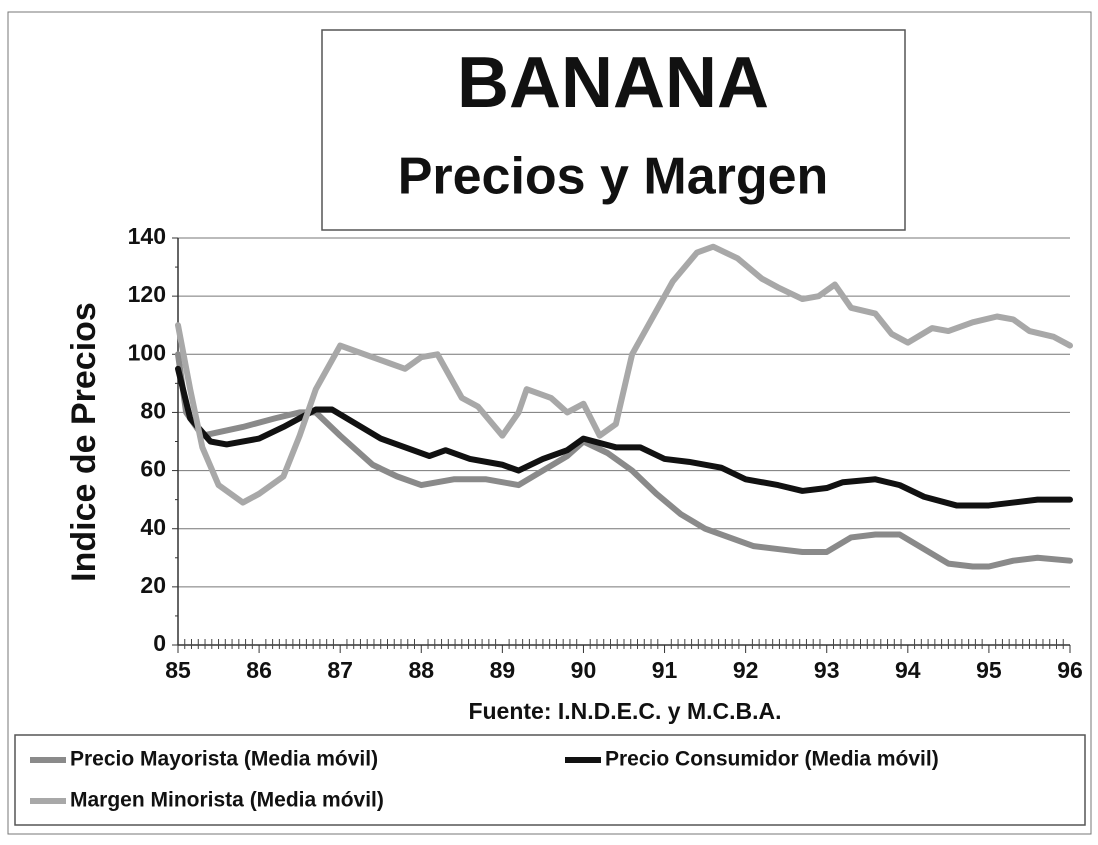 Image resolution: width=1098 pixels, height=845 pixels. What do you see at coordinates (908, 670) in the screenshot?
I see `x-tick-label: 94` at bounding box center [908, 670].